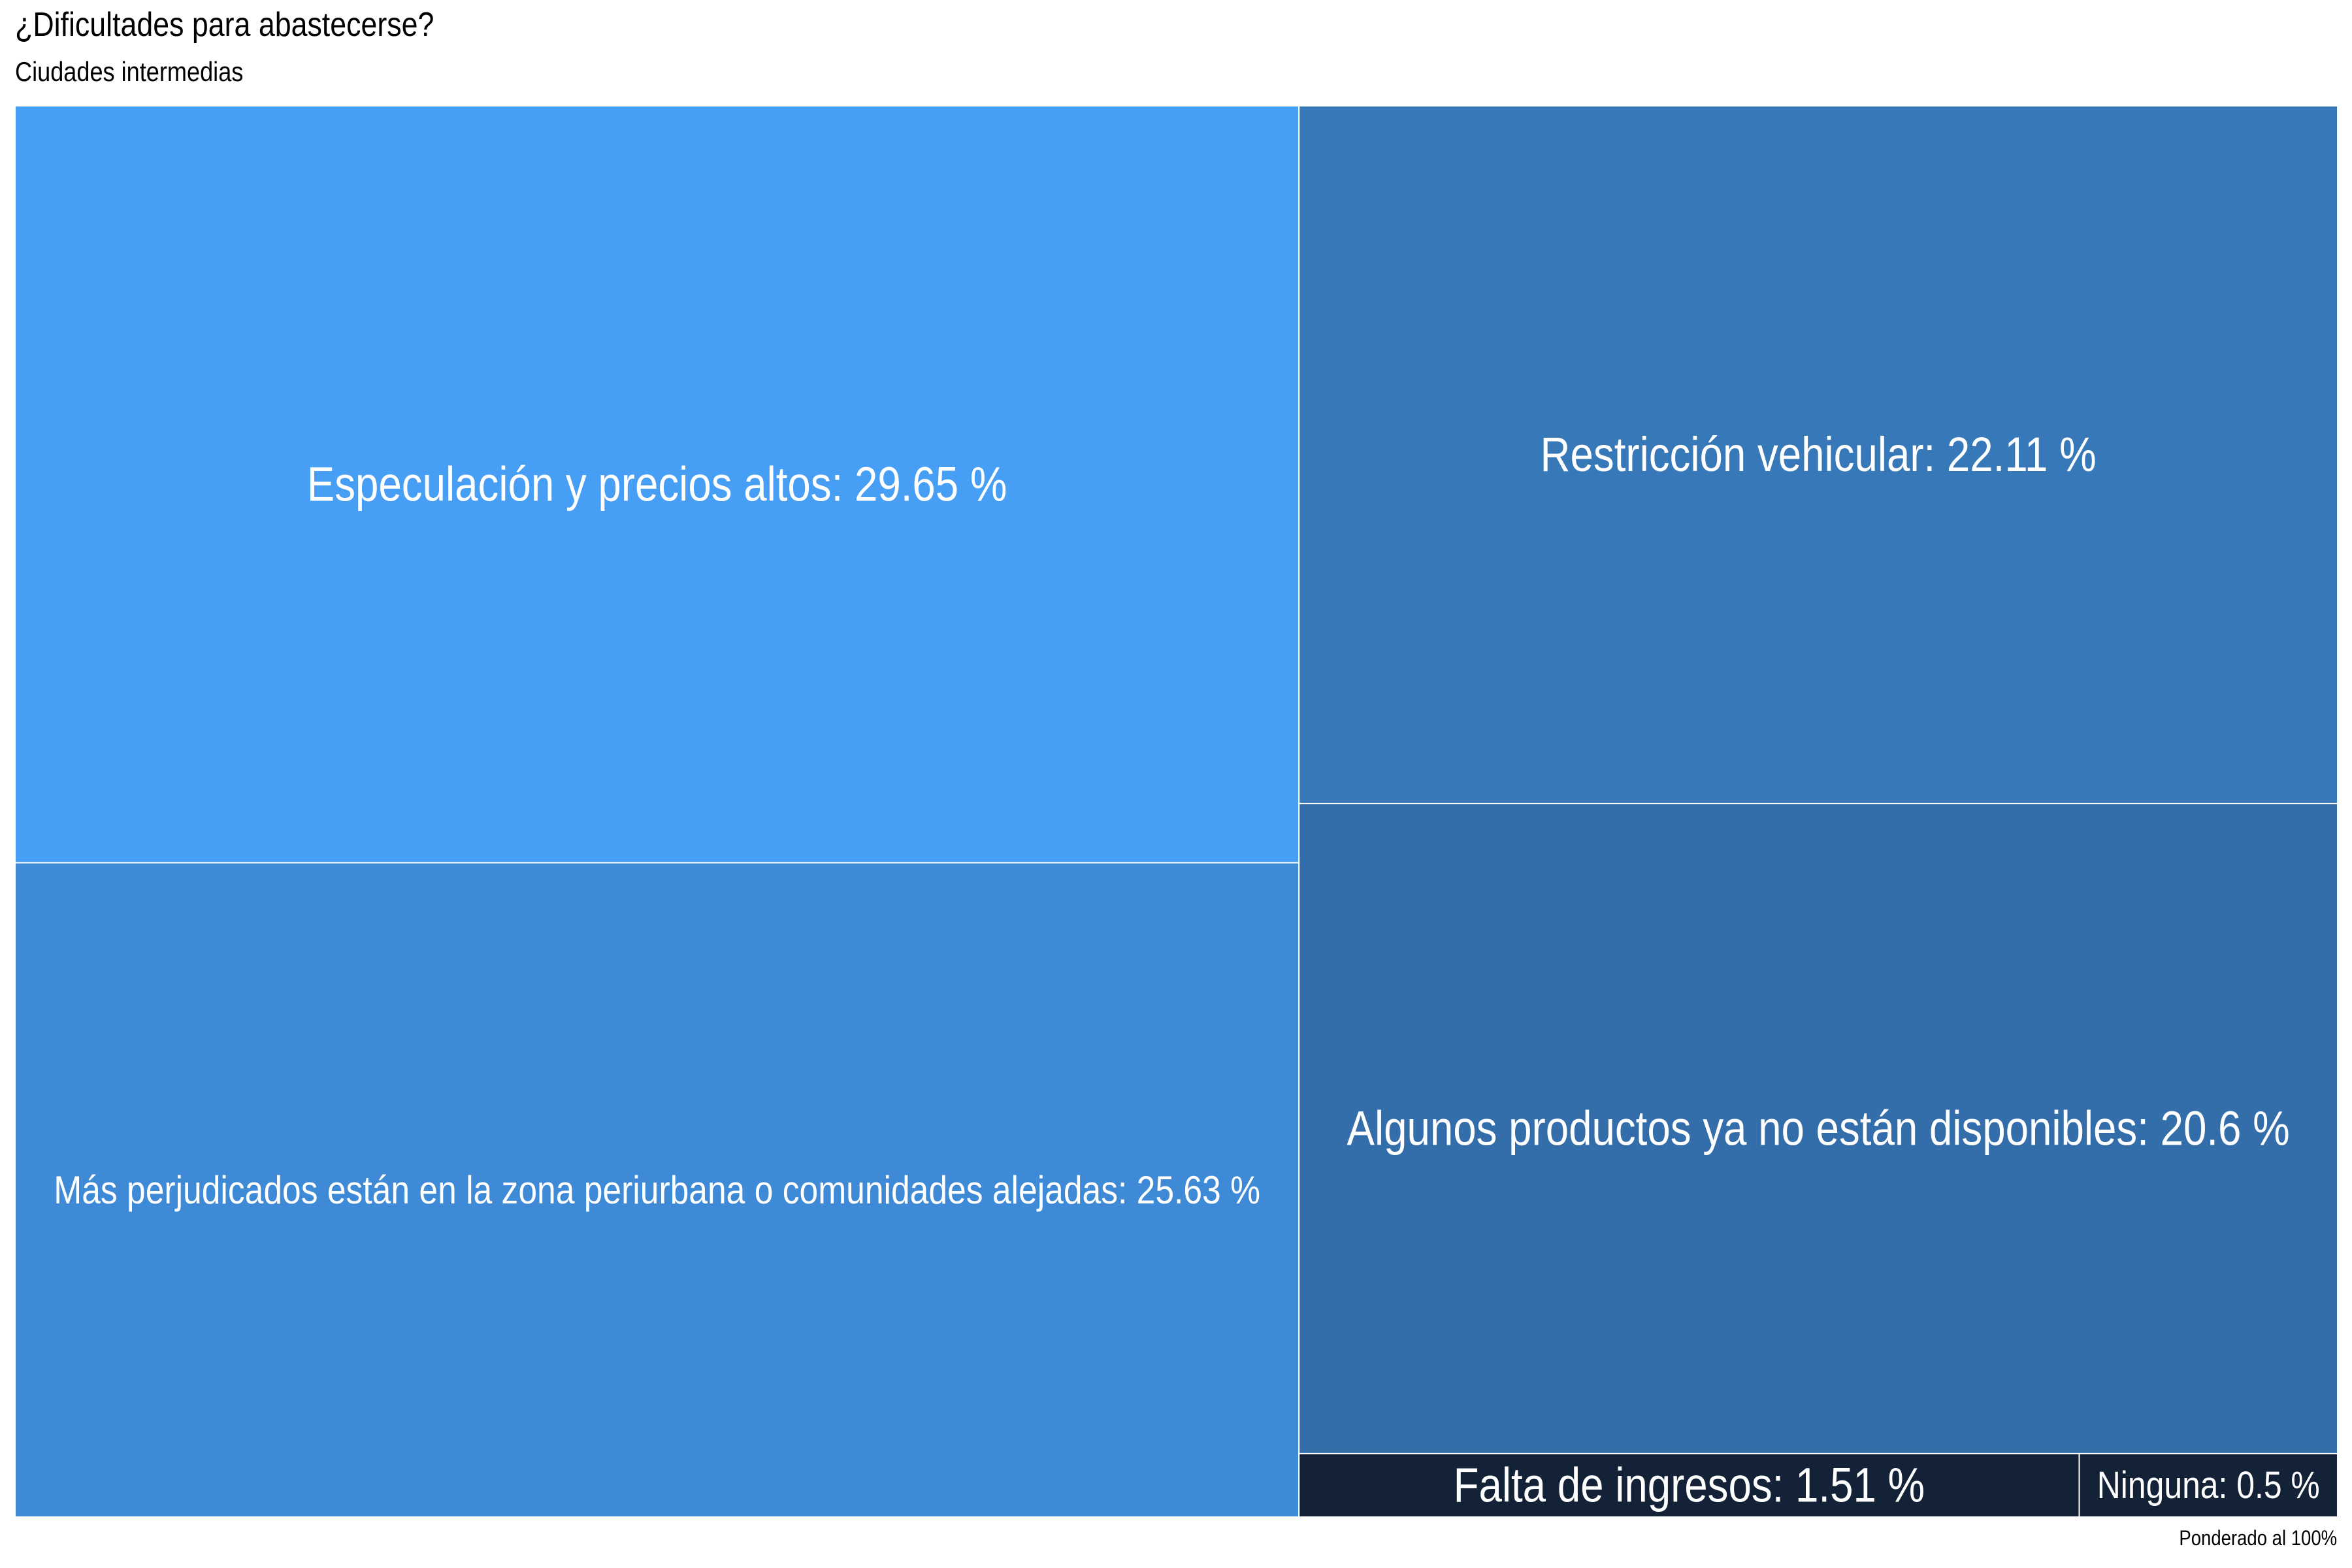  I want to click on chart-caption: Ponderado al 100%, so click(2258, 1538).